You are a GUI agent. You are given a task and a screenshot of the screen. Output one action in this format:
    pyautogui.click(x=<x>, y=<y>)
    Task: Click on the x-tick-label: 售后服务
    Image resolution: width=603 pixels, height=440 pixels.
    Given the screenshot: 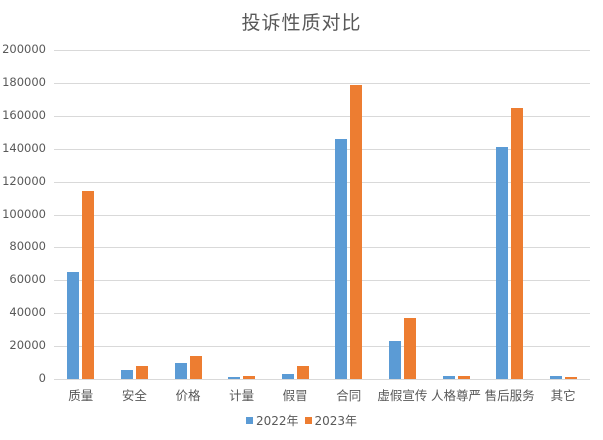 What is the action you would take?
    pyautogui.click(x=509, y=395)
    